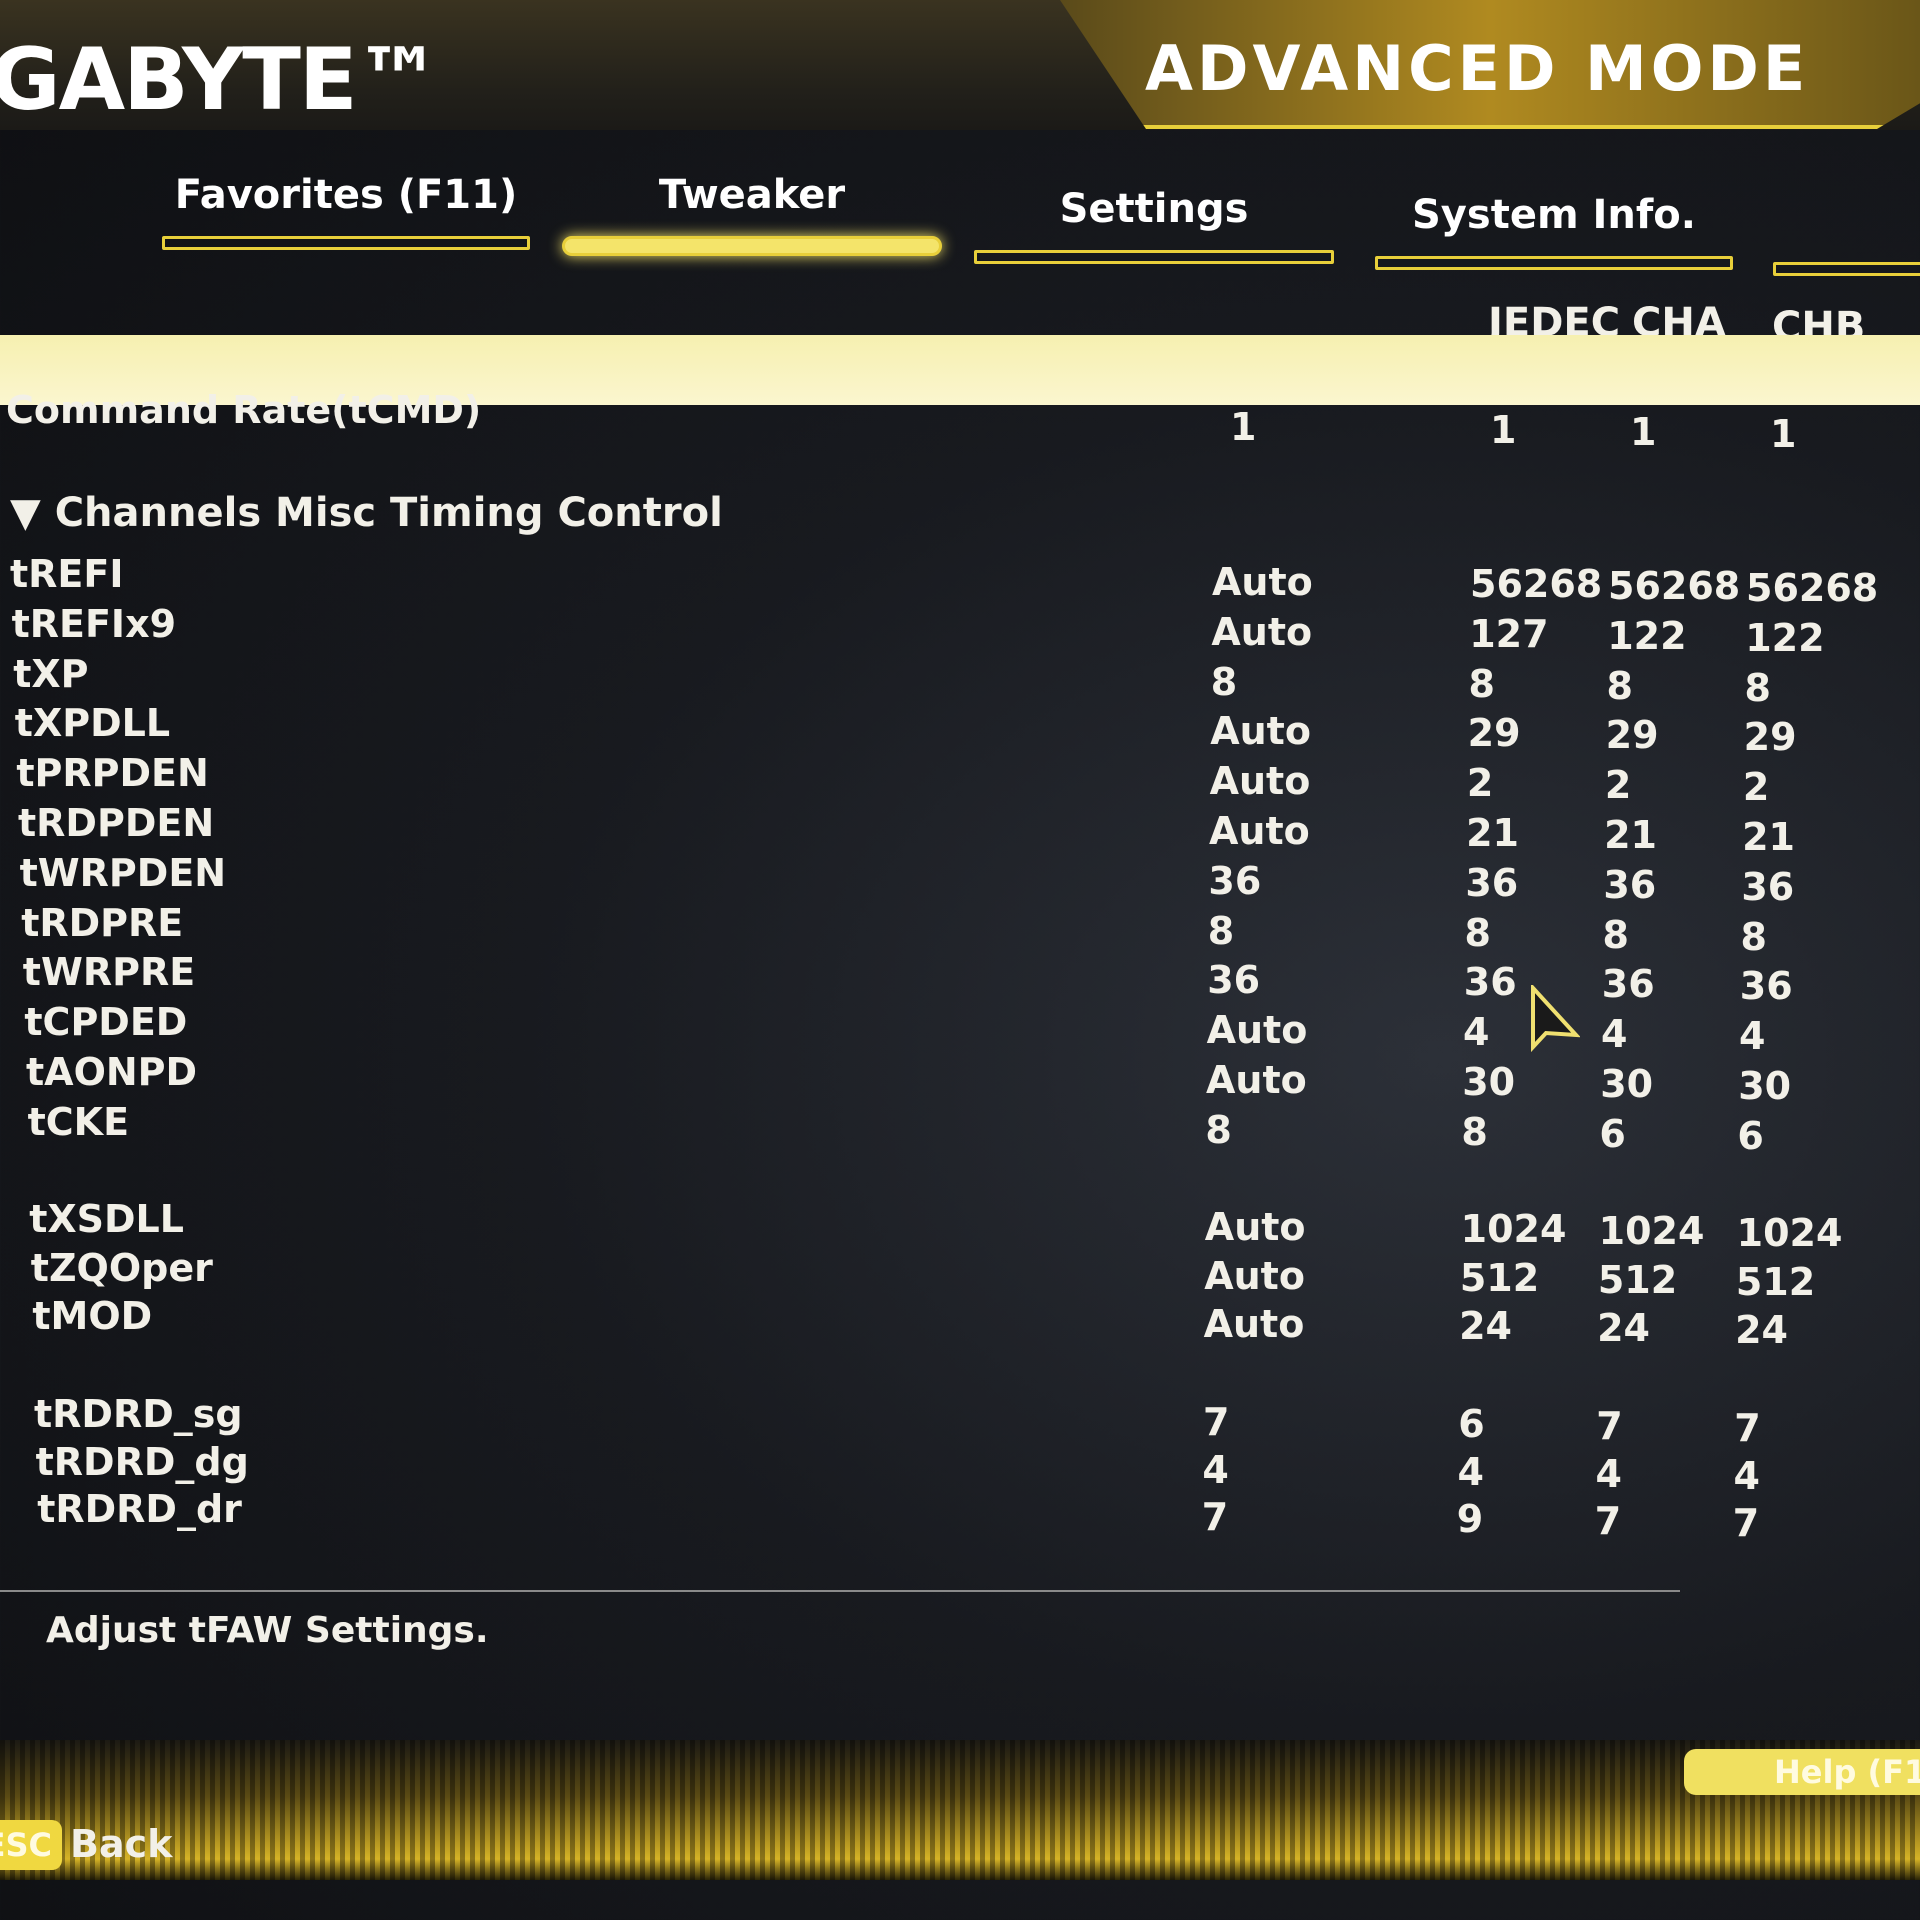 The image size is (1920, 1920). I want to click on timing-cha: 1024, so click(1651, 1231).